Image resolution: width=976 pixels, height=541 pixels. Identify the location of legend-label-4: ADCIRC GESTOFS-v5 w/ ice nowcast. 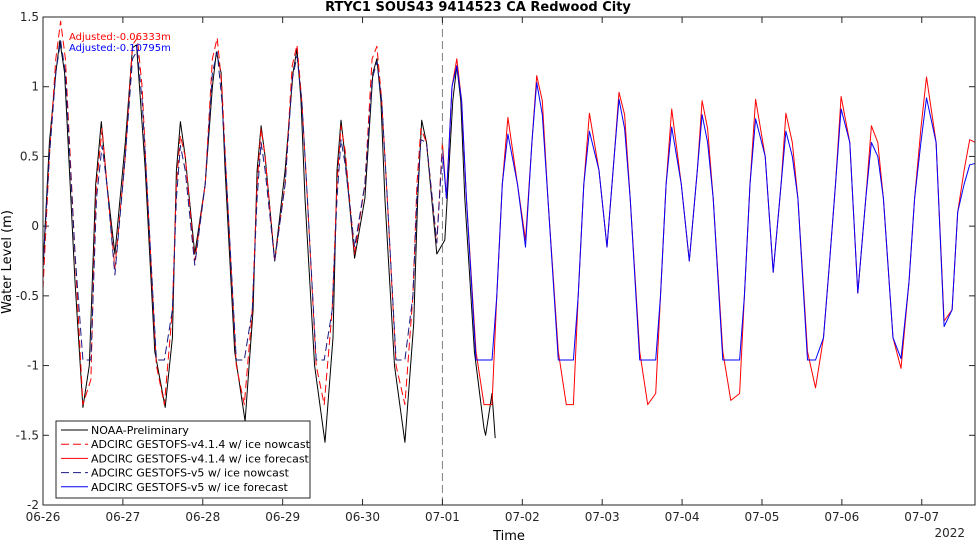
(190, 473).